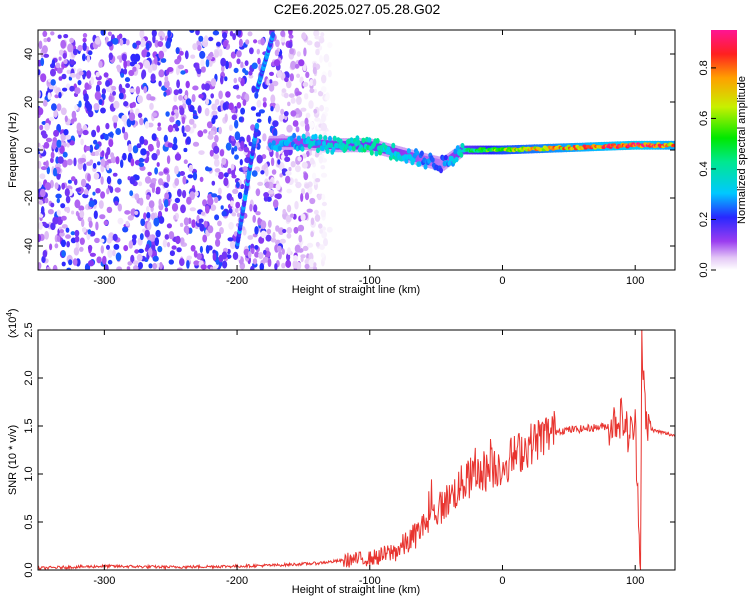  What do you see at coordinates (13, 460) in the screenshot?
I see `bottom-y-axis-label: SNR (10 * v/v)` at bounding box center [13, 460].